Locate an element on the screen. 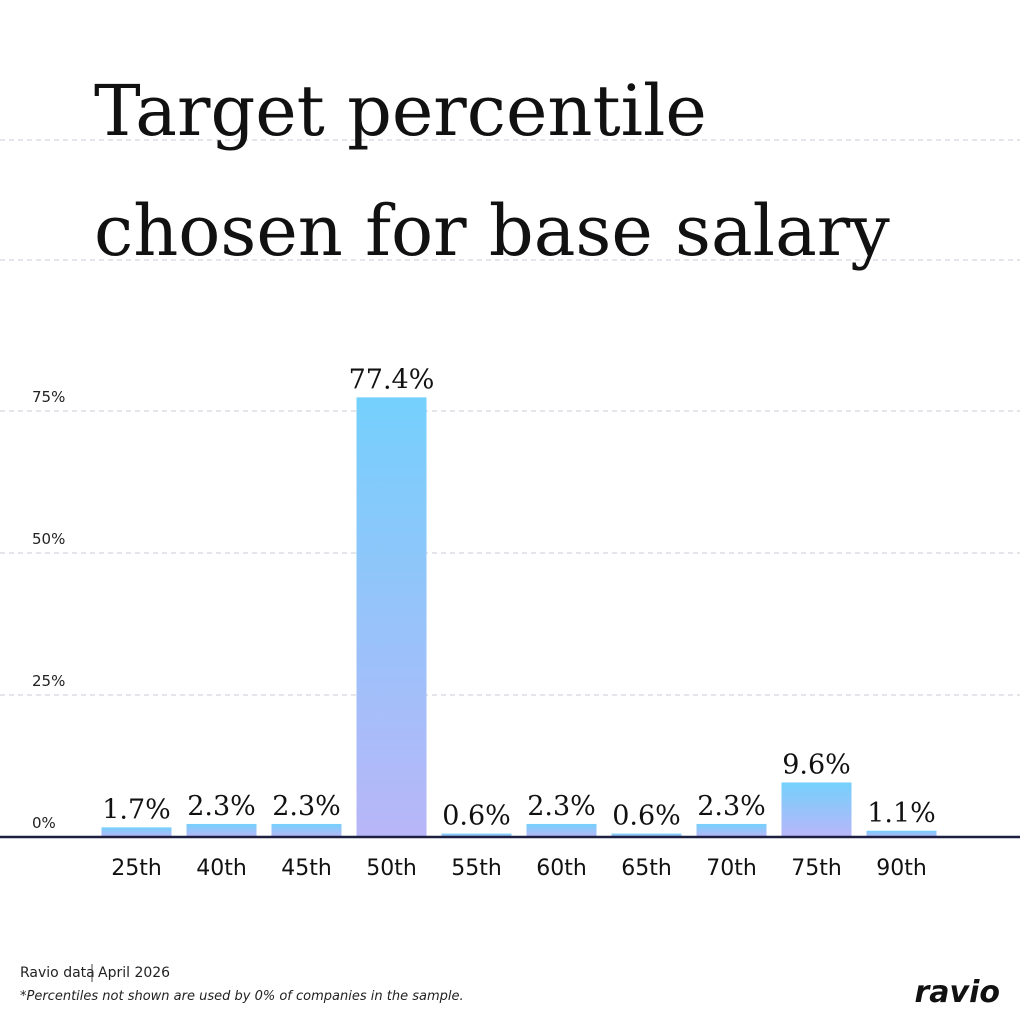 The image size is (1020, 1020). x-tick-label: 40th is located at coordinates (221, 868).